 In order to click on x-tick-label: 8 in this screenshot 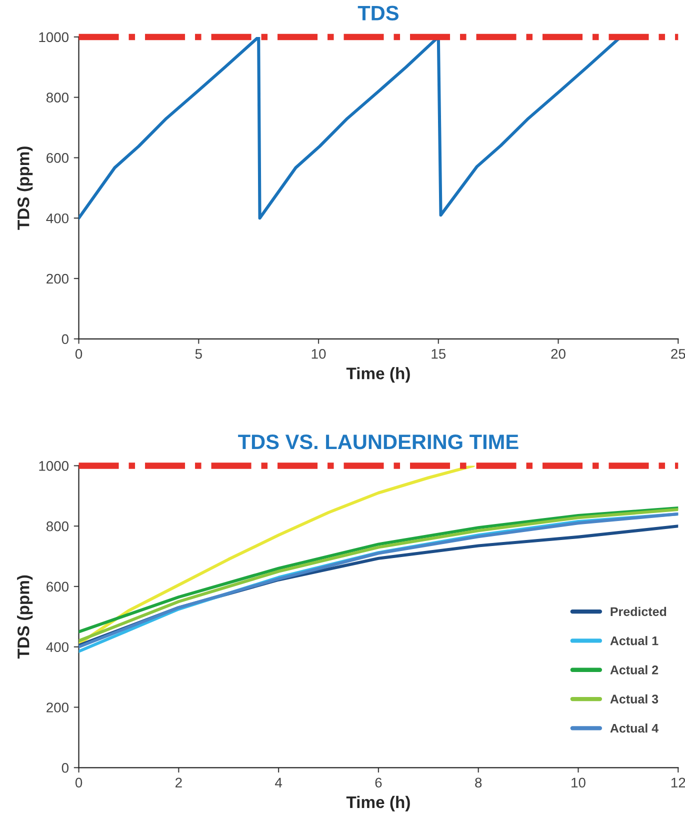, I will do `click(478, 783)`.